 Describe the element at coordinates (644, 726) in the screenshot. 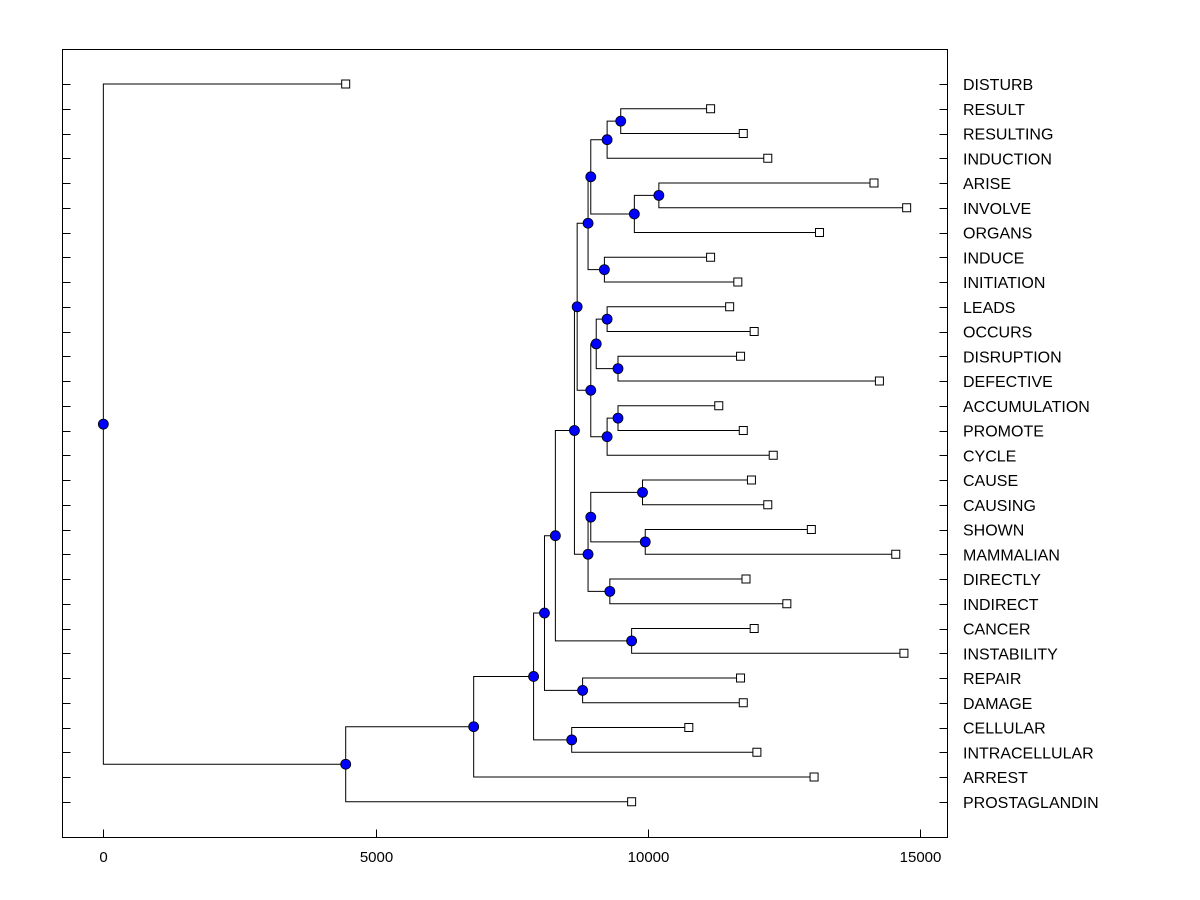

I see `branch-n27` at that location.